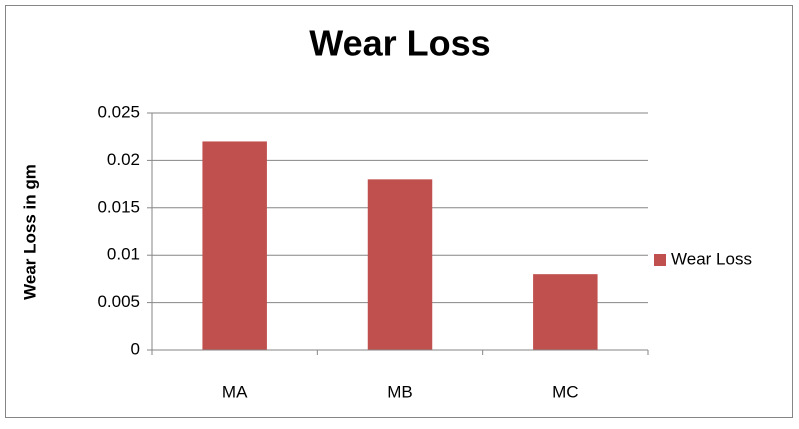 This screenshot has height=429, width=799. Describe the element at coordinates (565, 391) in the screenshot. I see `x-tick-label: MC` at that location.